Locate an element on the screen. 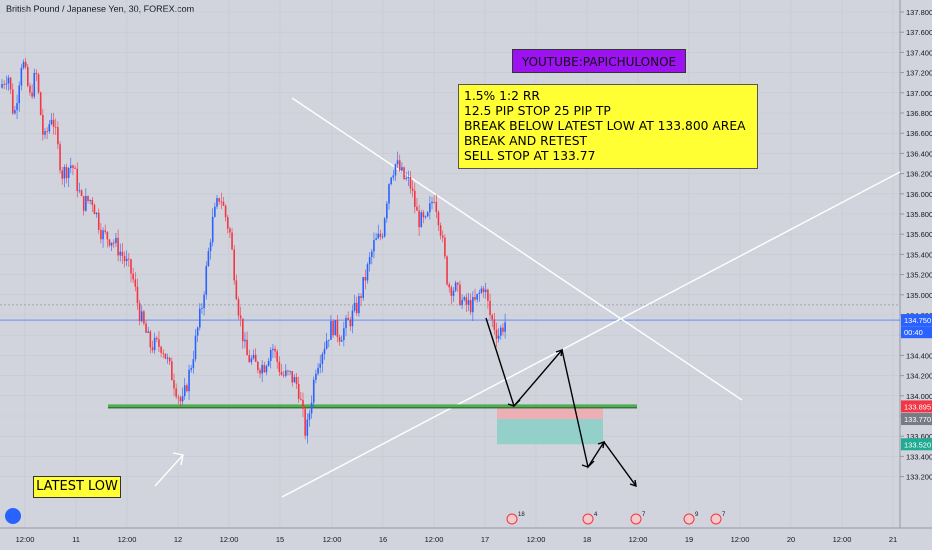 The height and width of the screenshot is (550, 932). y-tick-label: 136.200 is located at coordinates (919, 174).